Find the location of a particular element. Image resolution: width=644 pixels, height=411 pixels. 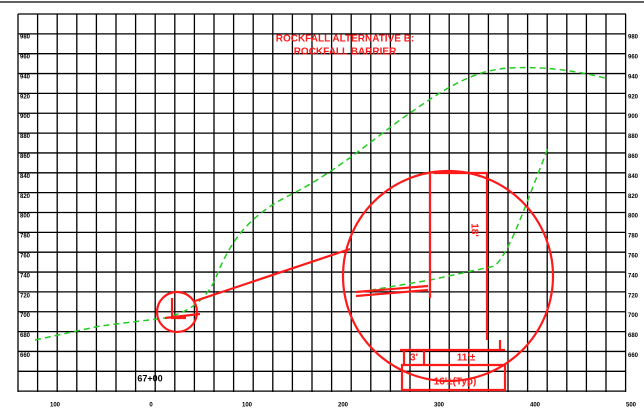

footing-label: 16'±(Typ) is located at coordinates (455, 382).